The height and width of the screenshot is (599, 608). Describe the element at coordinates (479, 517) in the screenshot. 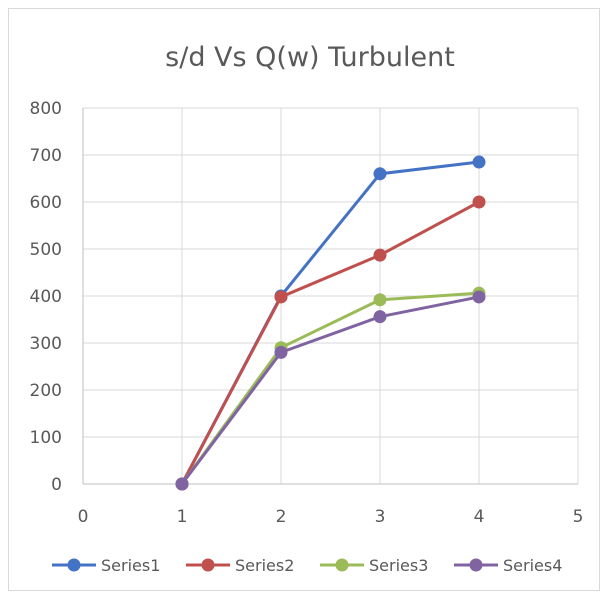

I see `x-tick-label: 4` at that location.